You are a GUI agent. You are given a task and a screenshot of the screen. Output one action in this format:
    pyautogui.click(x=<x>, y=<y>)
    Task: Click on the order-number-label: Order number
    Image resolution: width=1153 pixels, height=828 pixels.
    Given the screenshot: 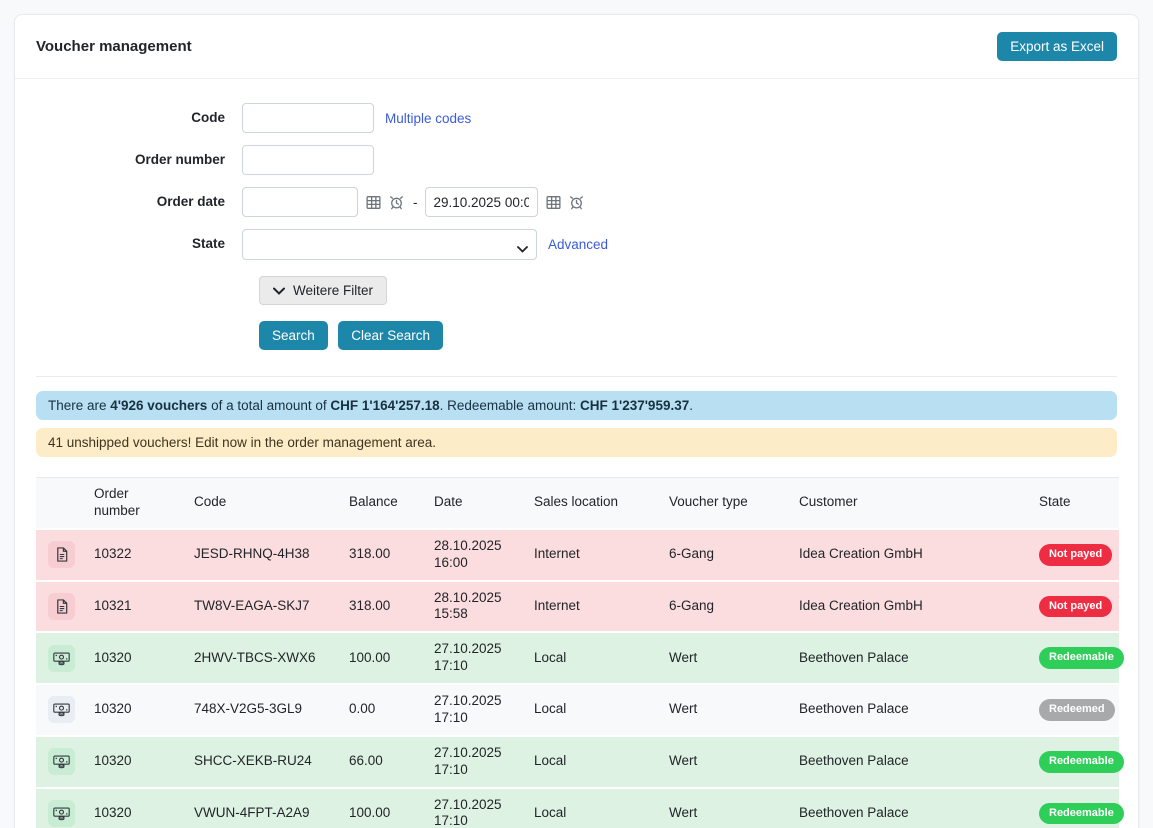 What is the action you would take?
    pyautogui.click(x=179, y=159)
    